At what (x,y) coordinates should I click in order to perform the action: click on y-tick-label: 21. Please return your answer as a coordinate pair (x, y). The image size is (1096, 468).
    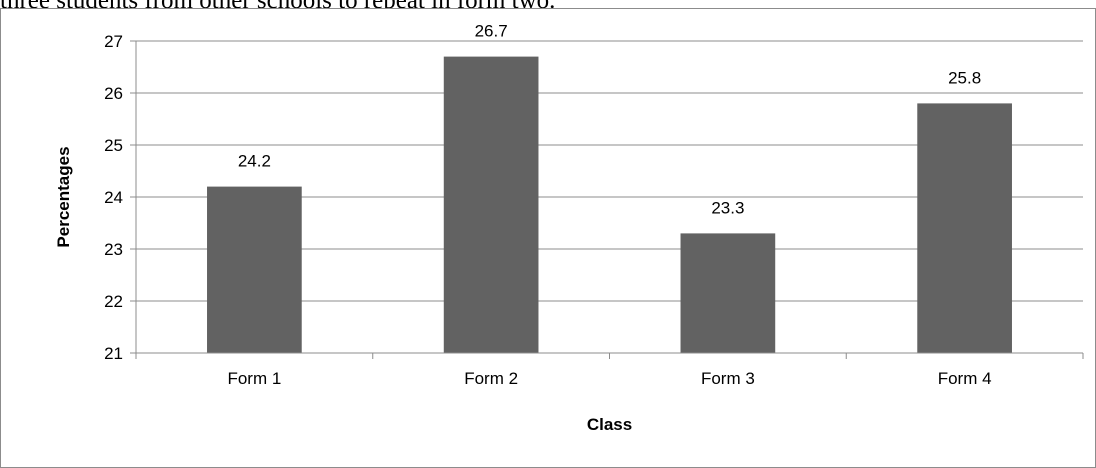
    Looking at the image, I should click on (113, 353).